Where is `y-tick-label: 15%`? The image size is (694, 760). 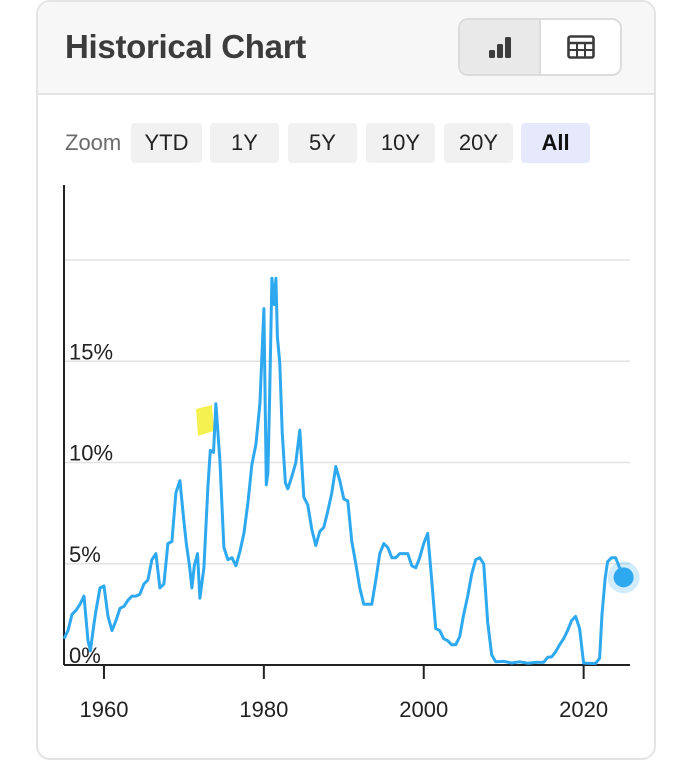
y-tick-label: 15% is located at coordinates (91, 351).